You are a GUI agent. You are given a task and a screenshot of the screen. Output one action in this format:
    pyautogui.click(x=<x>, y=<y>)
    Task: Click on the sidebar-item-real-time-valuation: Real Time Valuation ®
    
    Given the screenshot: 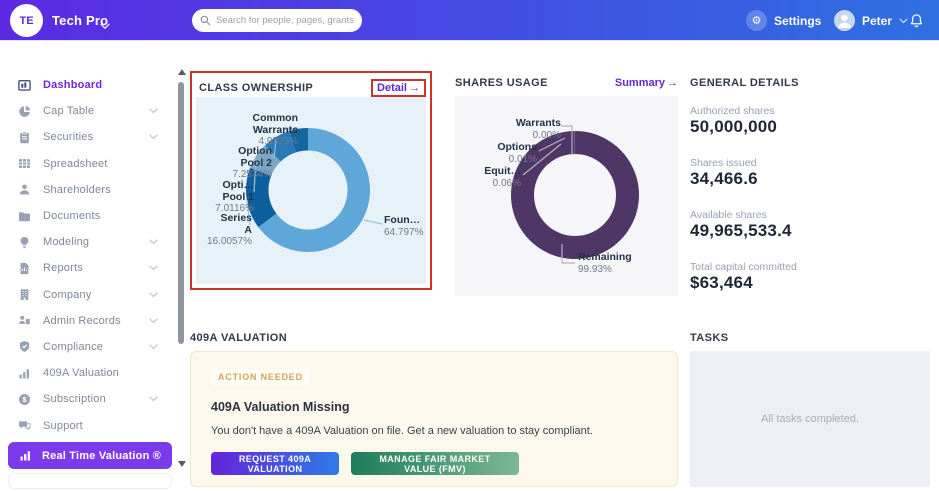 What is the action you would take?
    pyautogui.click(x=90, y=455)
    